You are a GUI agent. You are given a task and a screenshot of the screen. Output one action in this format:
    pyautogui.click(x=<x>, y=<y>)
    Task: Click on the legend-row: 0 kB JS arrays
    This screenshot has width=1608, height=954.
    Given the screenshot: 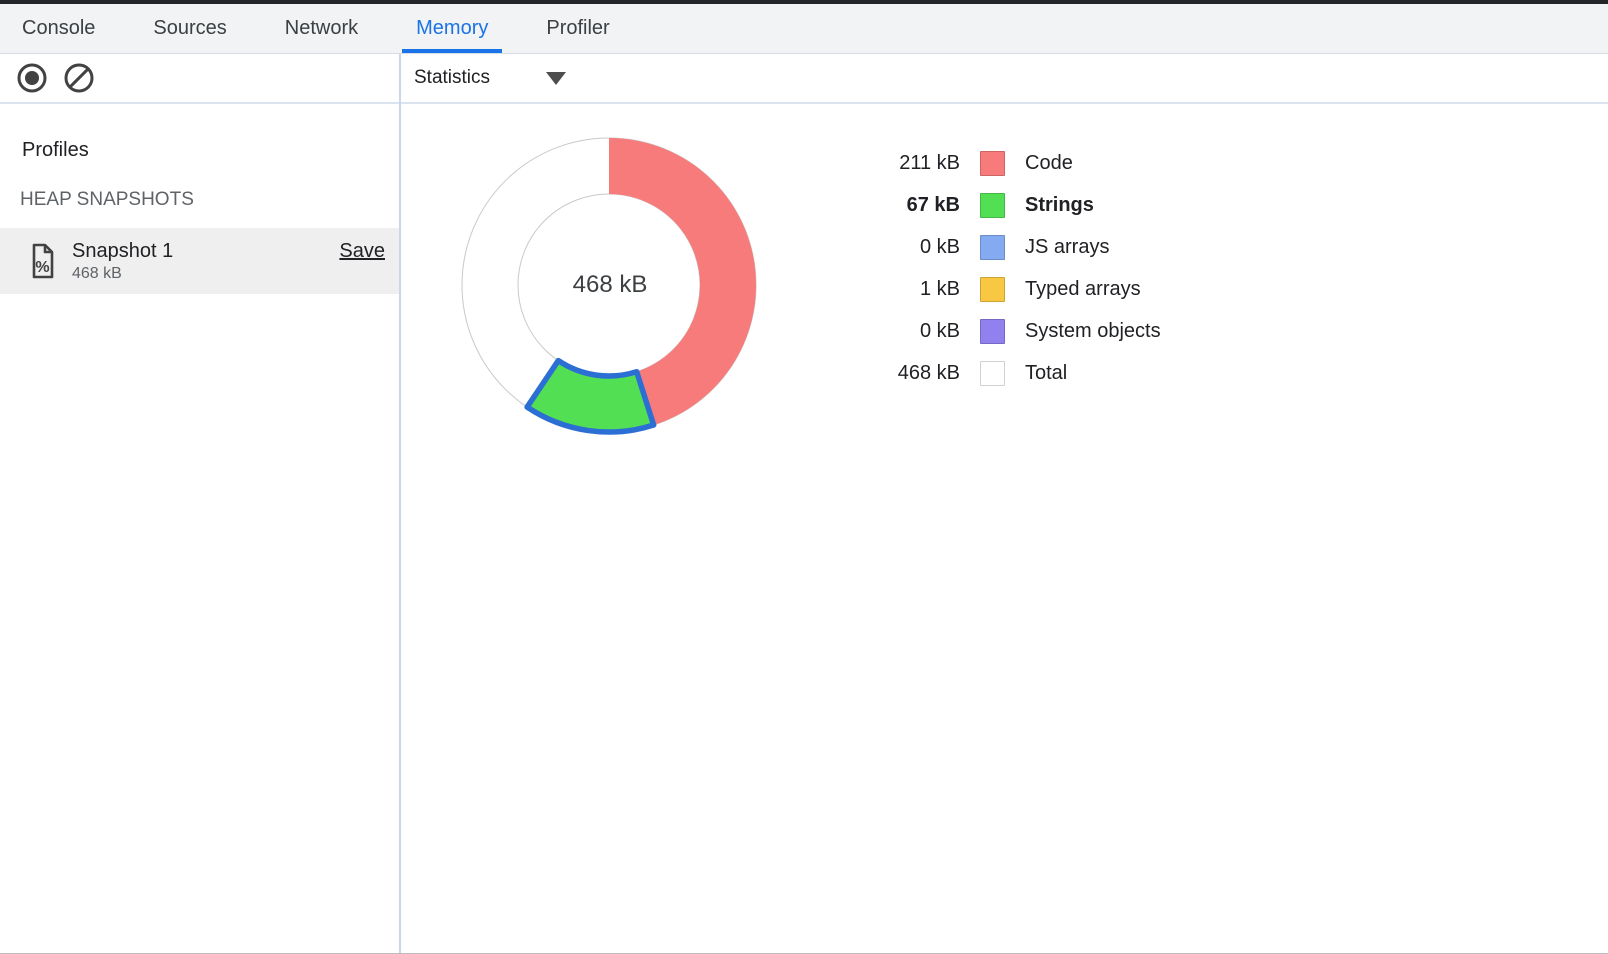 What is the action you would take?
    pyautogui.click(x=1020, y=247)
    